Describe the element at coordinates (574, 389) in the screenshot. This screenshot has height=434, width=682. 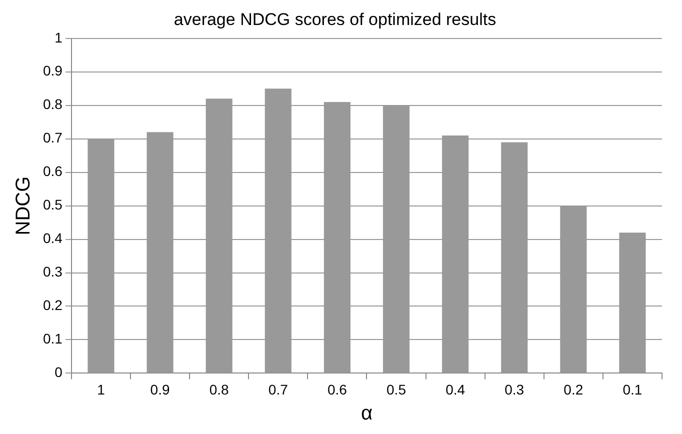
I see `x-tick-label: 0.2` at that location.